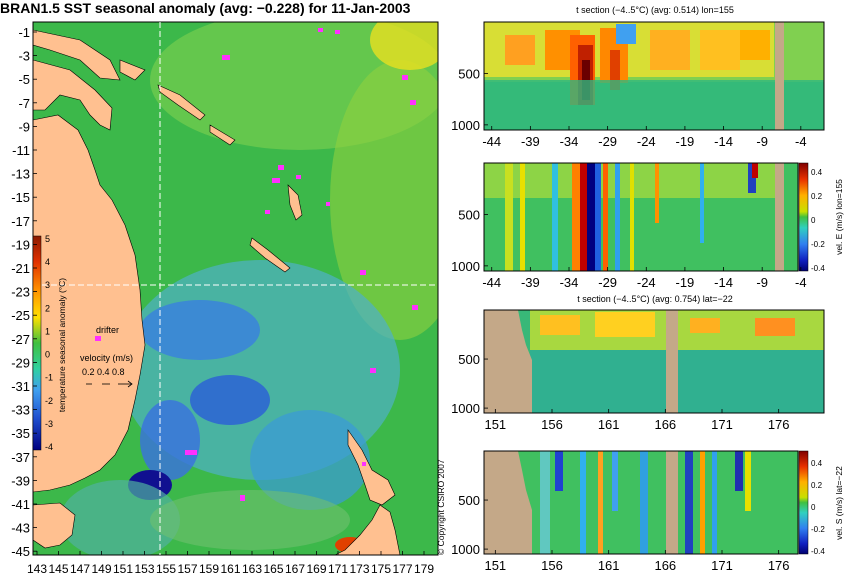 This screenshot has height=580, width=850. I want to click on map-lon-tick-label: 153, so click(144, 569).